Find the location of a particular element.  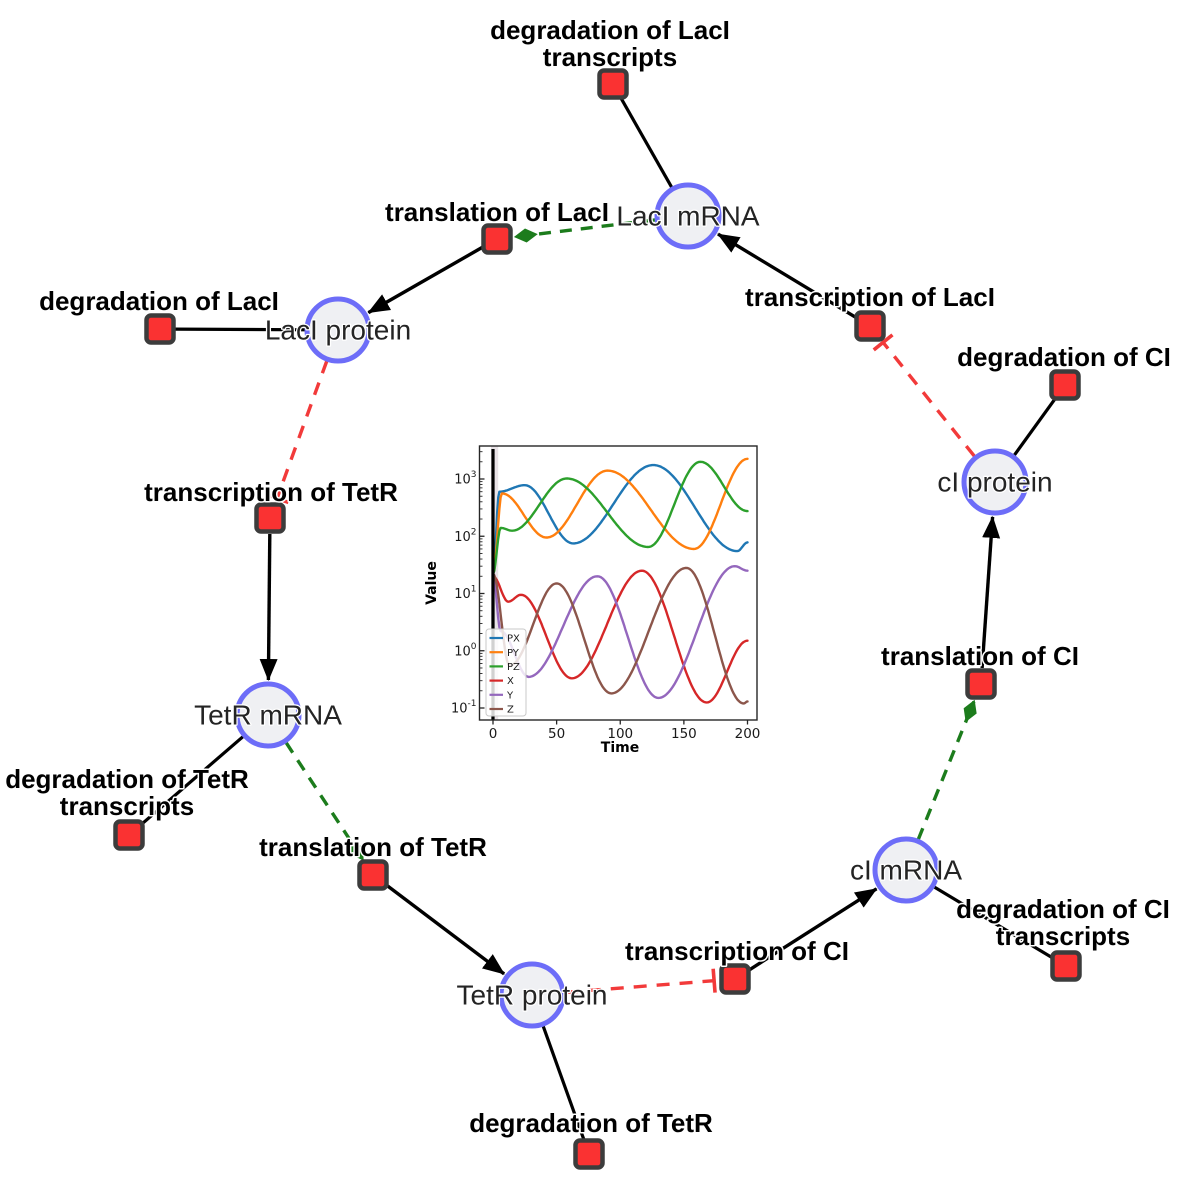

chart-x-tick-label: 150 is located at coordinates (684, 734).